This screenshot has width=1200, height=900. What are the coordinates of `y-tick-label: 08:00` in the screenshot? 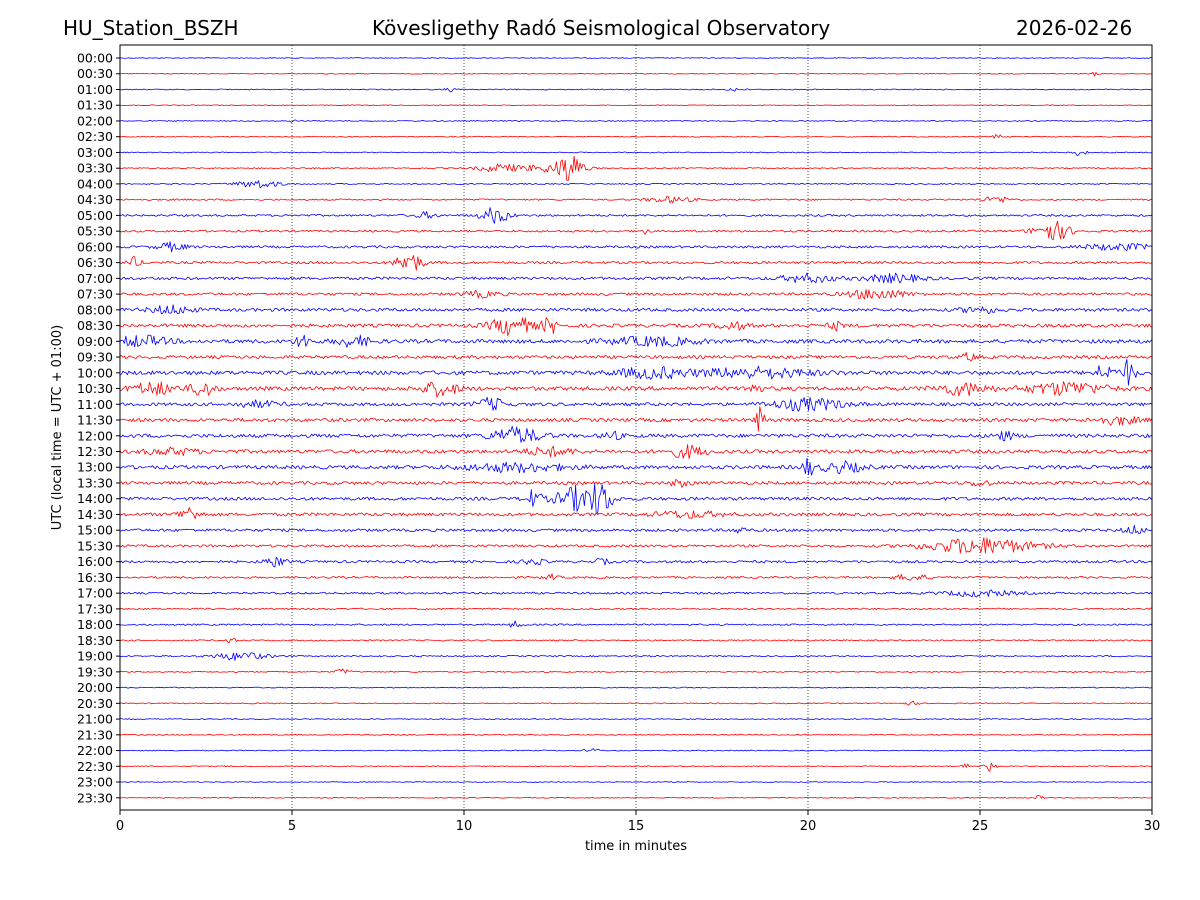 It's located at (95, 309).